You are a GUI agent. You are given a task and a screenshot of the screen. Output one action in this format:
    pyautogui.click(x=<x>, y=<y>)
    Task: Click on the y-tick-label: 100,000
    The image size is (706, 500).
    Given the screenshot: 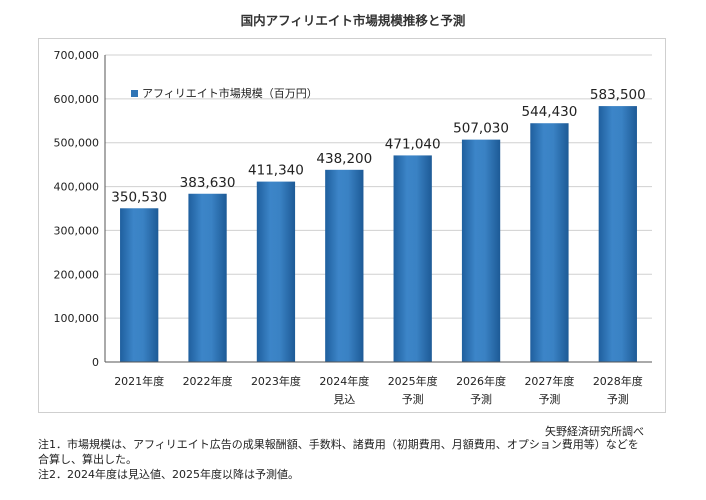 What is the action you would take?
    pyautogui.click(x=77, y=318)
    